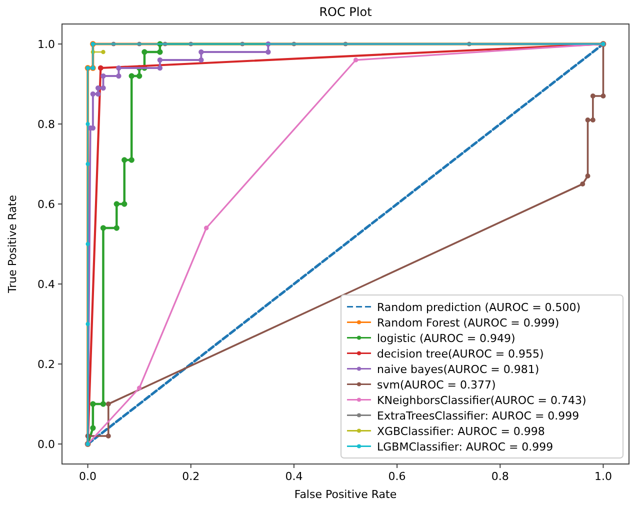 This screenshot has width=641, height=510. What do you see at coordinates (461, 431) in the screenshot?
I see `legend-label: XGBClassifier: AUROC = 0.998` at bounding box center [461, 431].